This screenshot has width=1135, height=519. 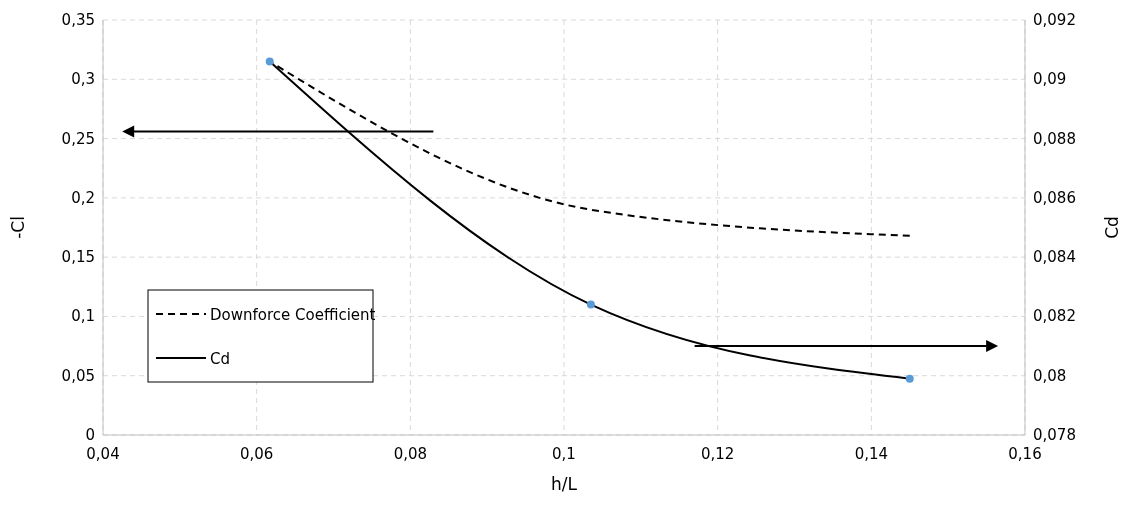 What do you see at coordinates (1054, 316) in the screenshot?
I see `y2-tick-label: 0,082` at bounding box center [1054, 316].